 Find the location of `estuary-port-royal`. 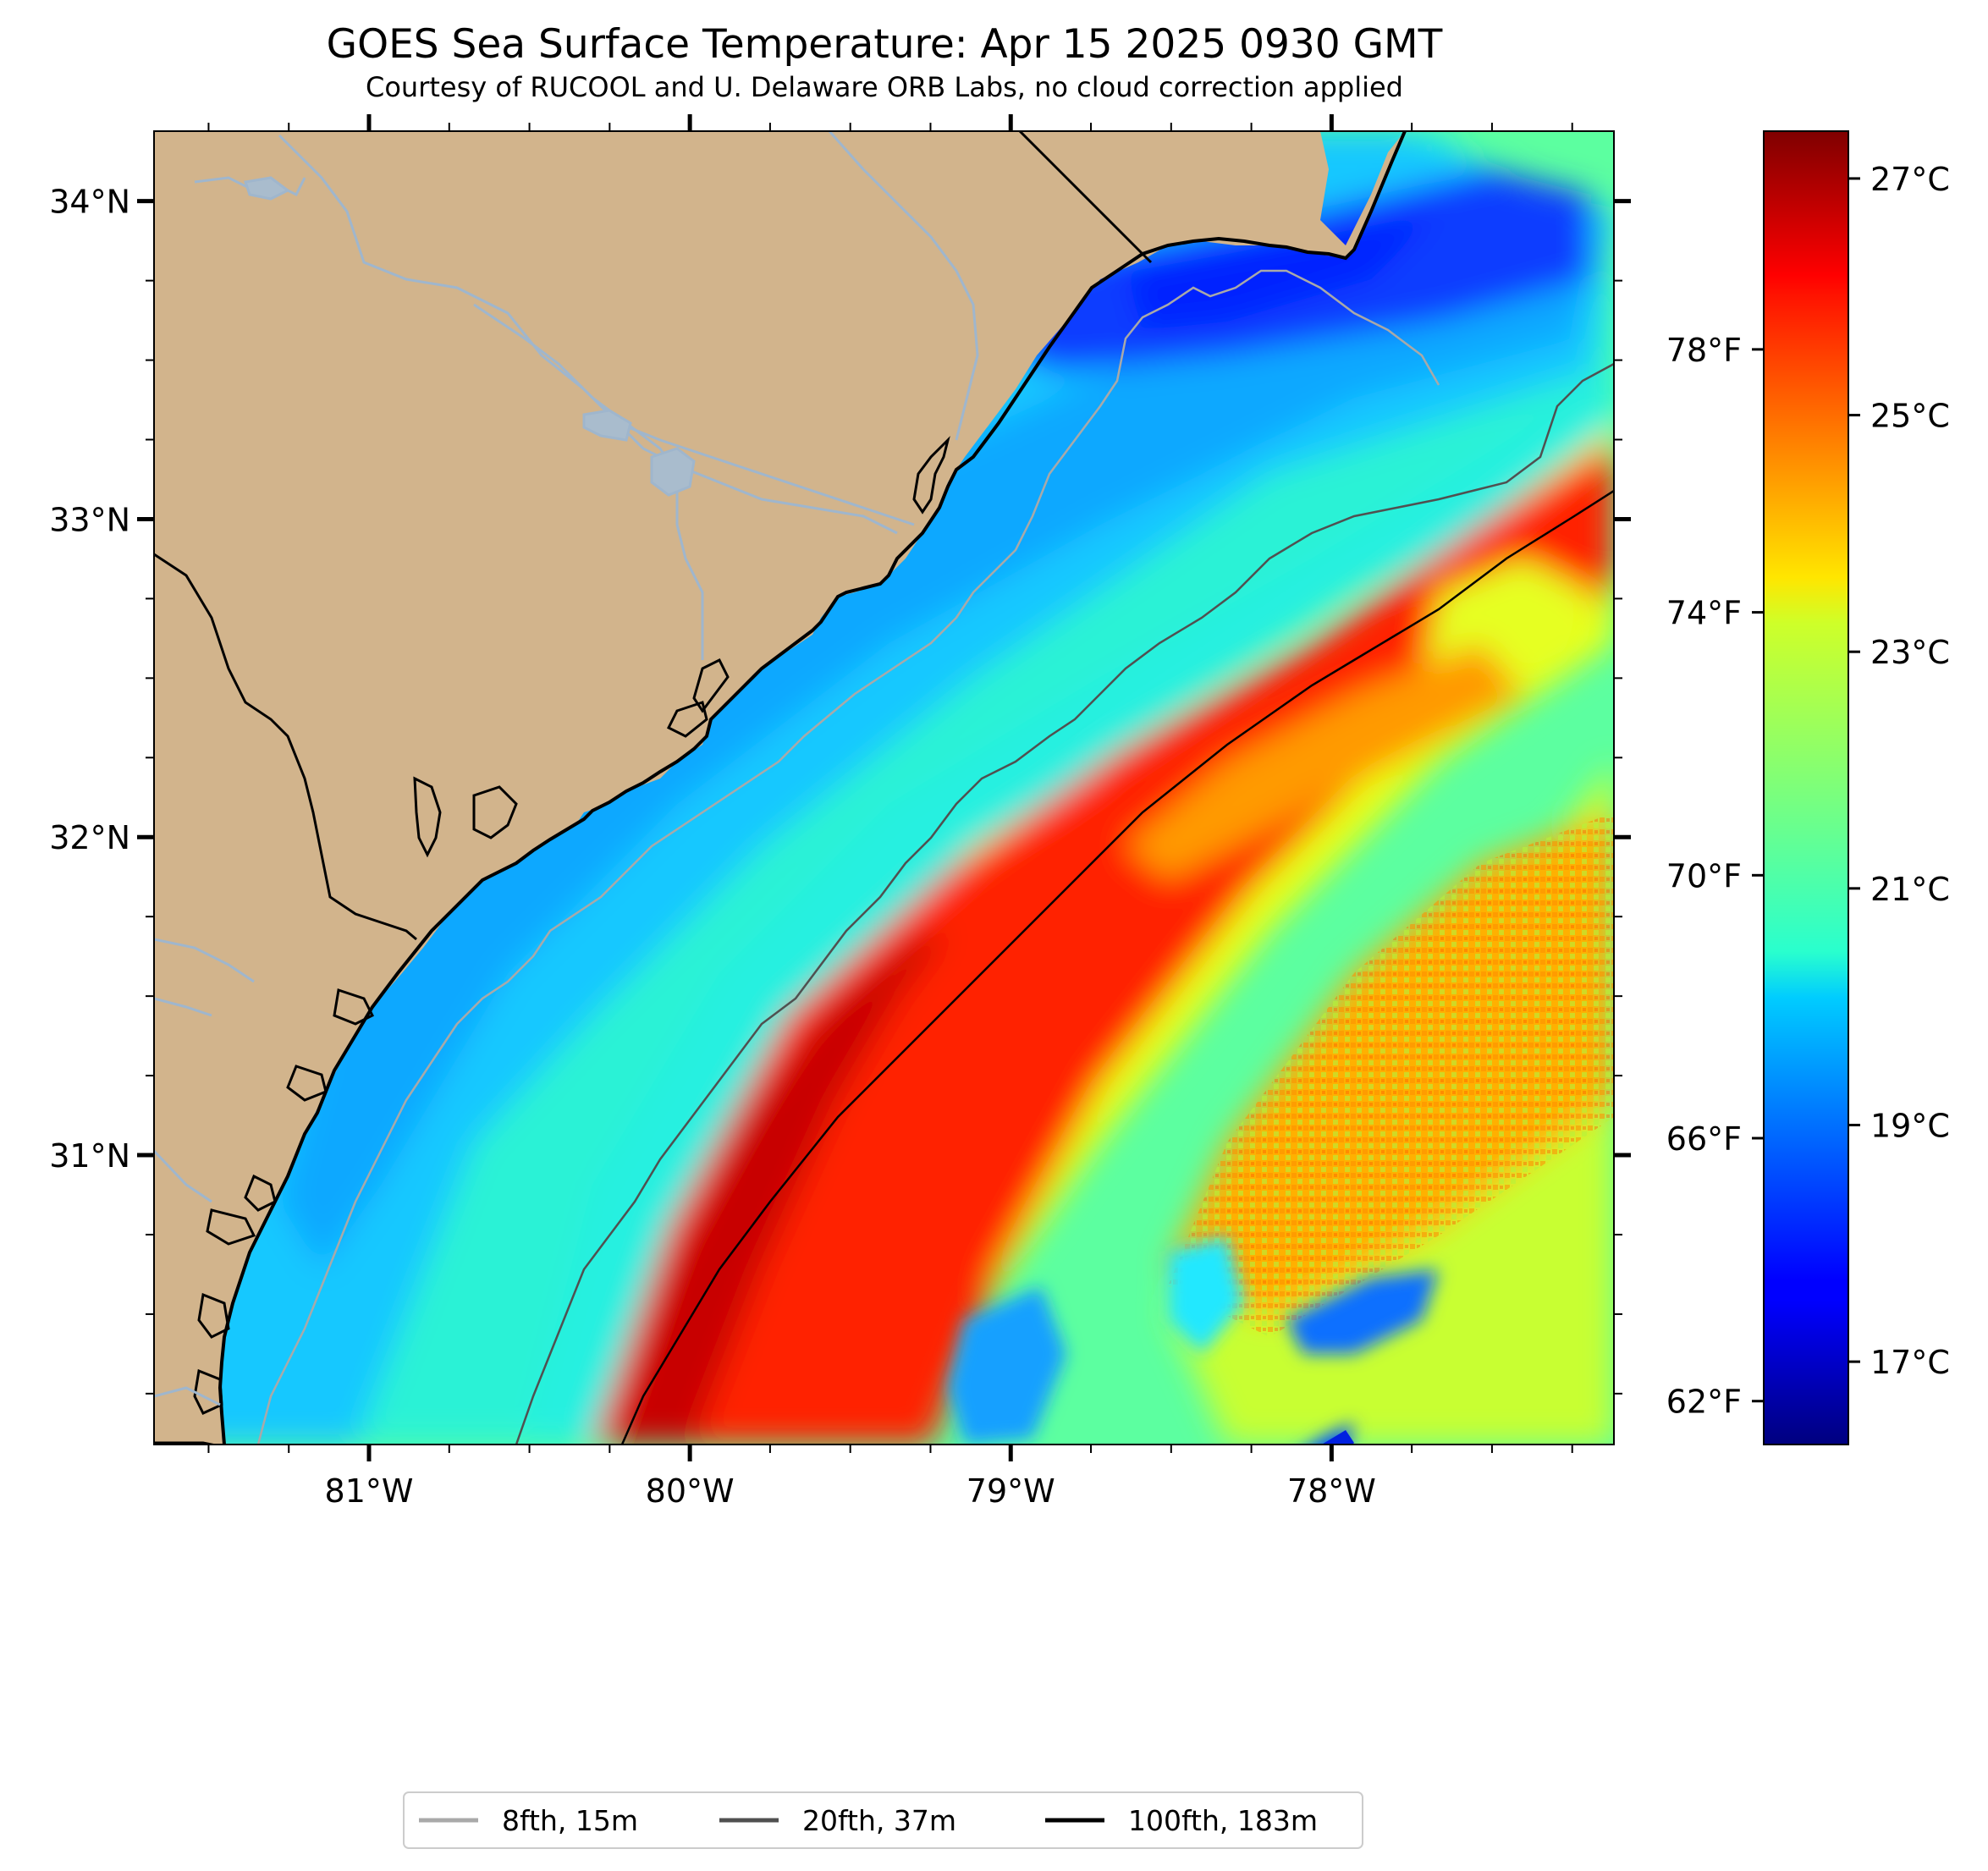

estuary-port-royal is located at coordinates (465, 817).